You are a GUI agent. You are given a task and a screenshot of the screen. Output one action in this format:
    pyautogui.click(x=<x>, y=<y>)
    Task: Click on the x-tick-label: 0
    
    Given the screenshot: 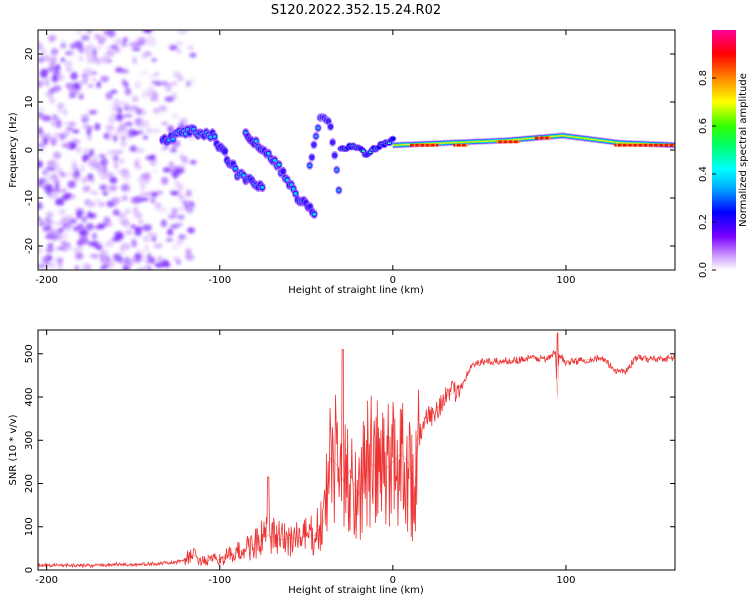 What is the action you would take?
    pyautogui.click(x=393, y=580)
    